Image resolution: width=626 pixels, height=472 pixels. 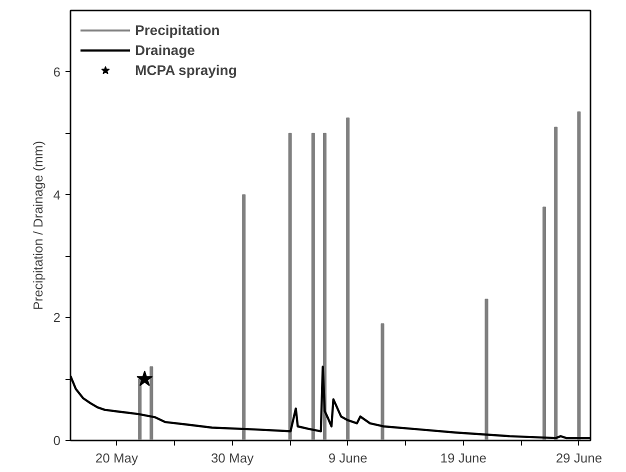 What do you see at coordinates (38, 225) in the screenshot?
I see `y-axis-title: Precipitation / Drainage (mm)` at bounding box center [38, 225].